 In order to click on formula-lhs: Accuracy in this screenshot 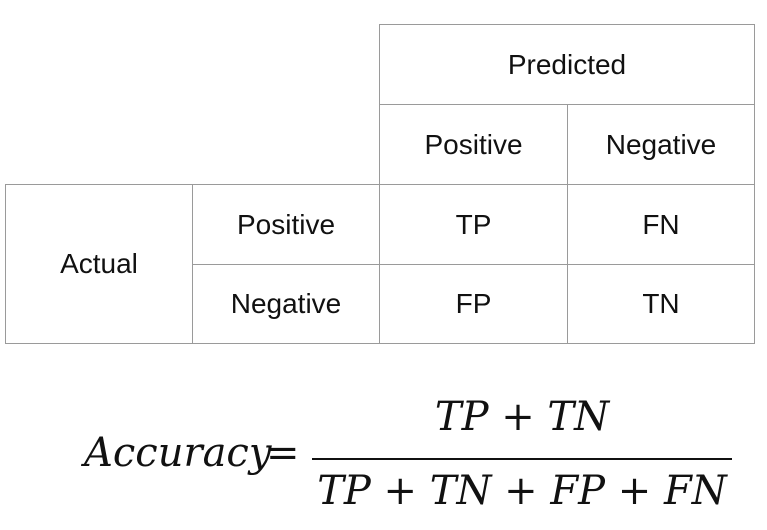, I will do `click(178, 453)`.